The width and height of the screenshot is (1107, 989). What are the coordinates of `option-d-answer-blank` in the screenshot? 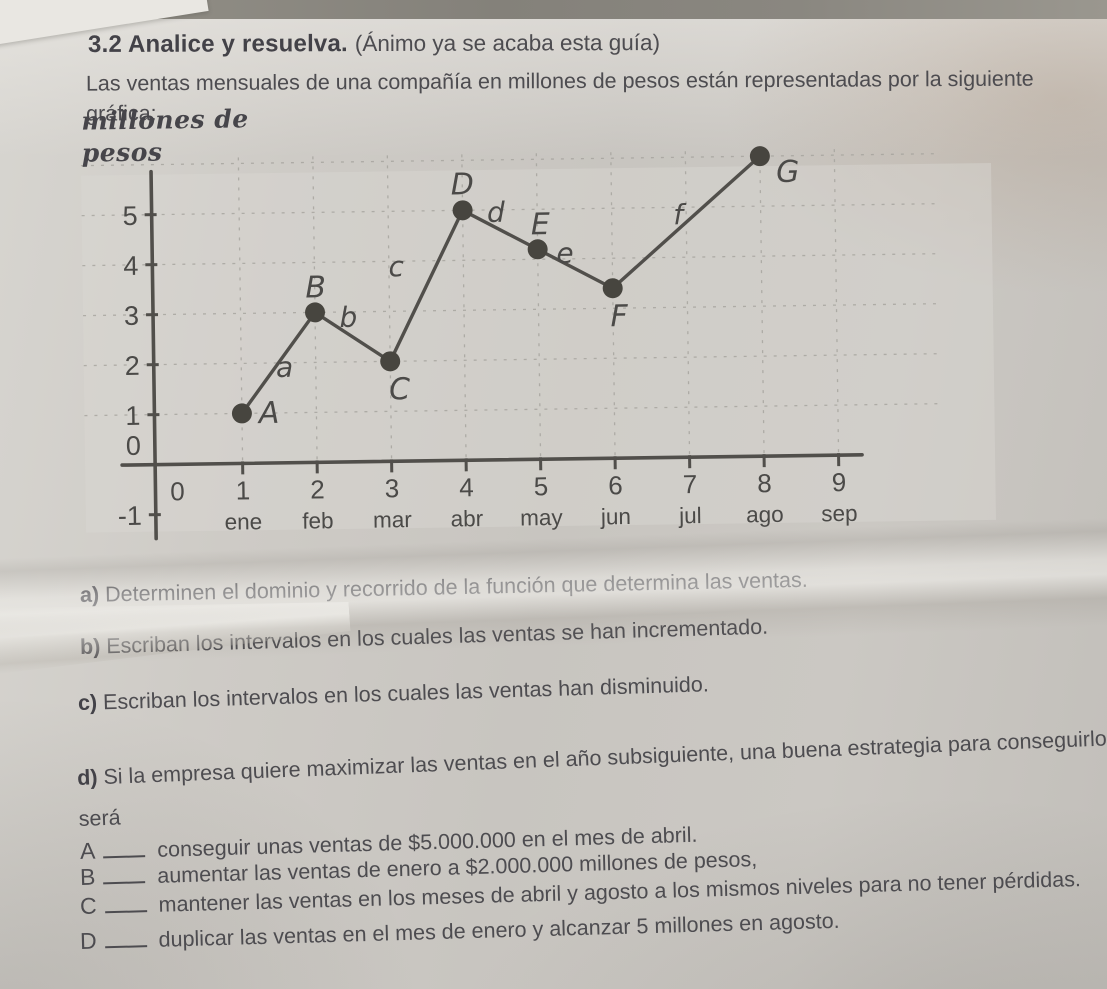 It's located at (125, 944).